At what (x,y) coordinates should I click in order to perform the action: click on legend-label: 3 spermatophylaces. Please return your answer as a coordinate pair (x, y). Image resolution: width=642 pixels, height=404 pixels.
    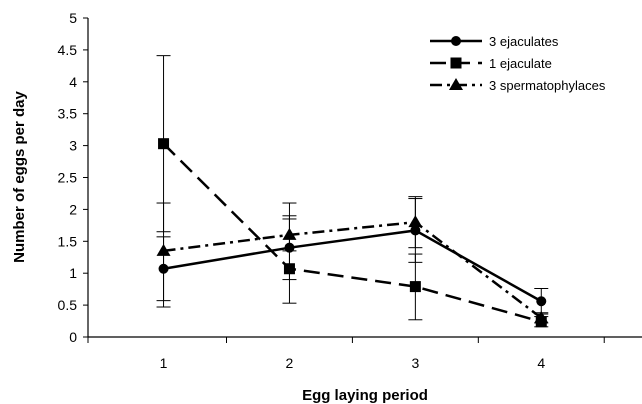
    Looking at the image, I should click on (547, 85).